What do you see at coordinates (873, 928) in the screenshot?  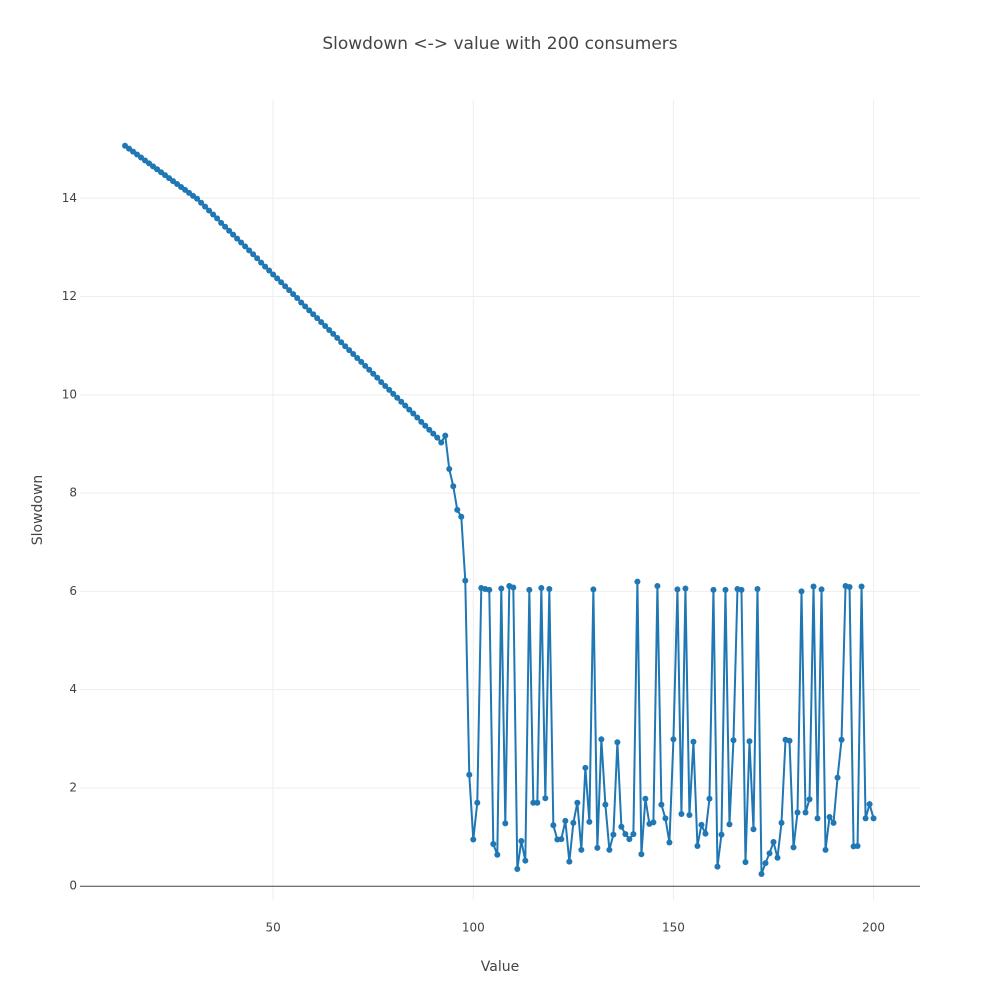 I see `x-tick-label: 200` at bounding box center [873, 928].